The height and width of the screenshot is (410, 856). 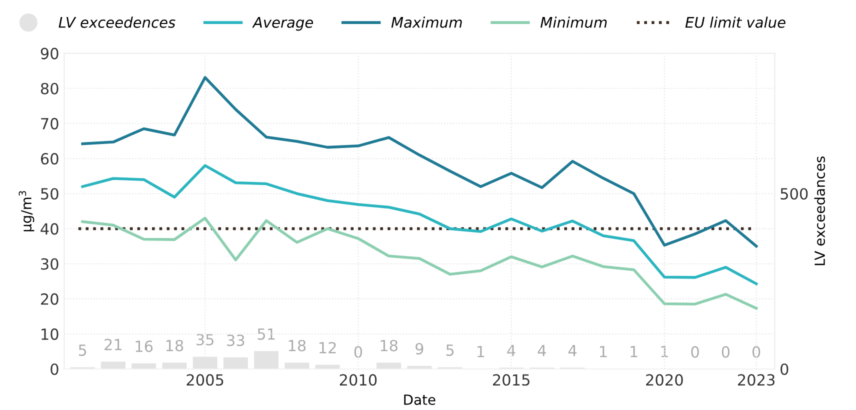 I want to click on y-tick-label: 20, so click(x=49, y=299).